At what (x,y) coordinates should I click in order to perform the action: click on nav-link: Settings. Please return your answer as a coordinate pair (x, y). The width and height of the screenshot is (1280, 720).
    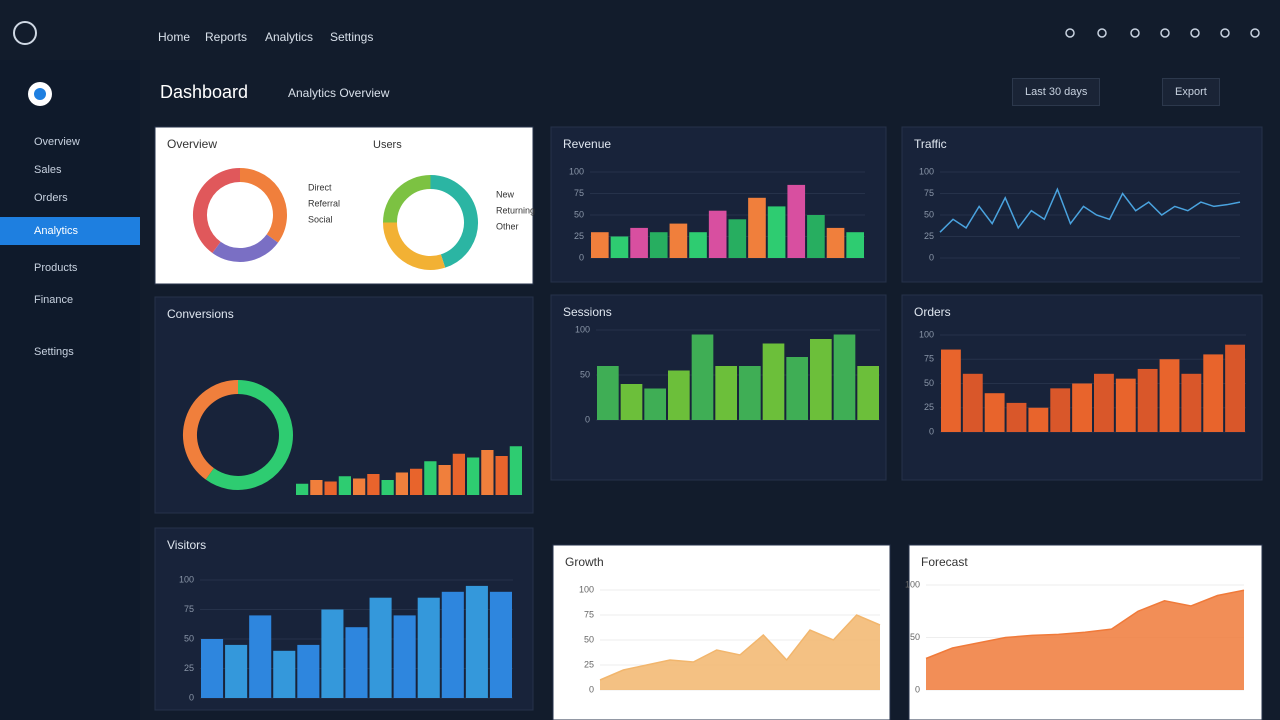
    Looking at the image, I should click on (352, 37).